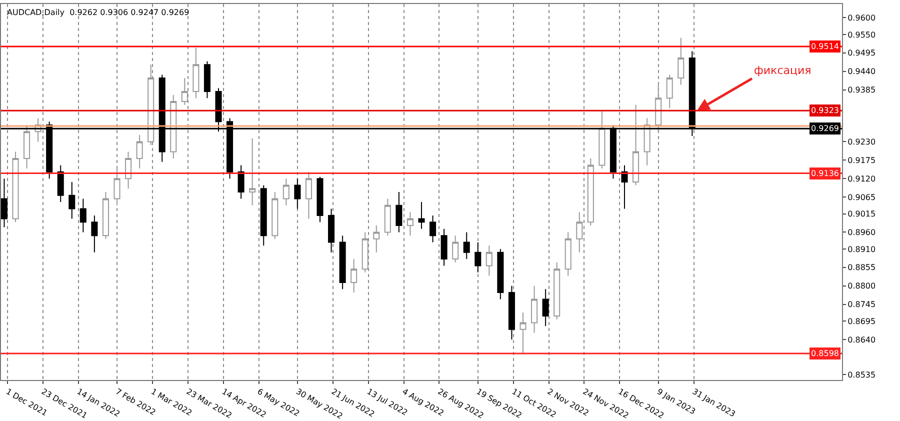  What do you see at coordinates (862, 233) in the screenshot?
I see `y-tick-label: 0.8960` at bounding box center [862, 233].